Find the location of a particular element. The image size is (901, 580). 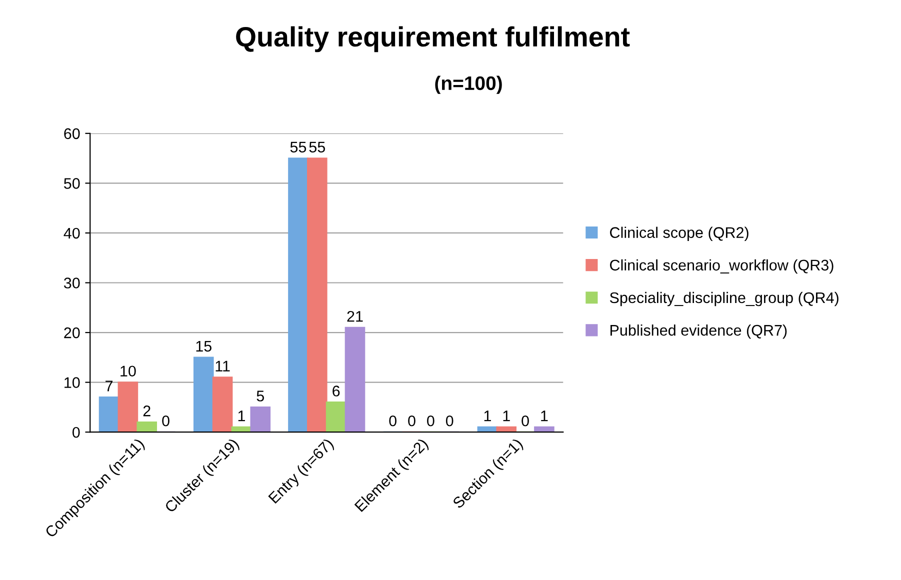

y-tick-label: 20 is located at coordinates (72, 332).